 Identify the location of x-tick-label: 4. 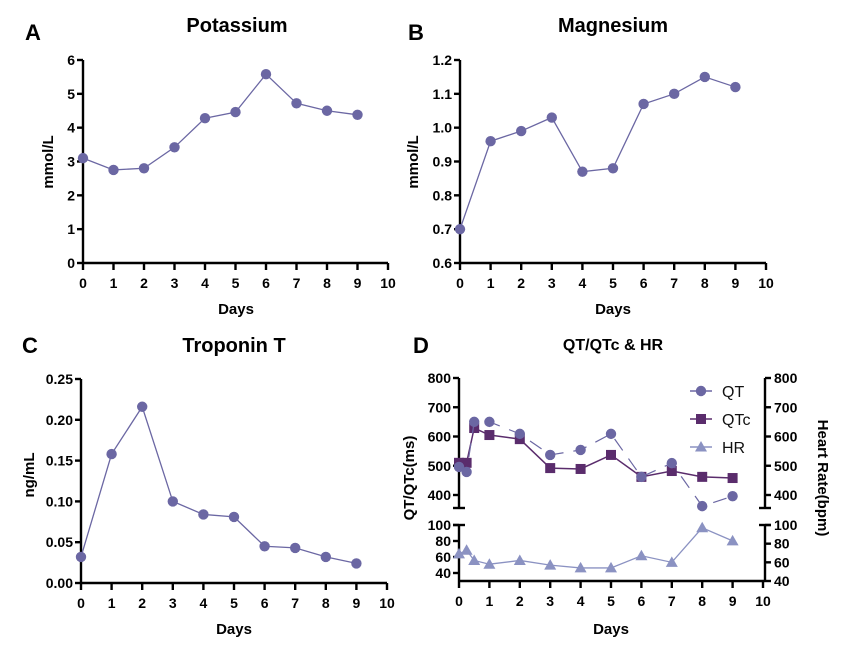
(205, 283).